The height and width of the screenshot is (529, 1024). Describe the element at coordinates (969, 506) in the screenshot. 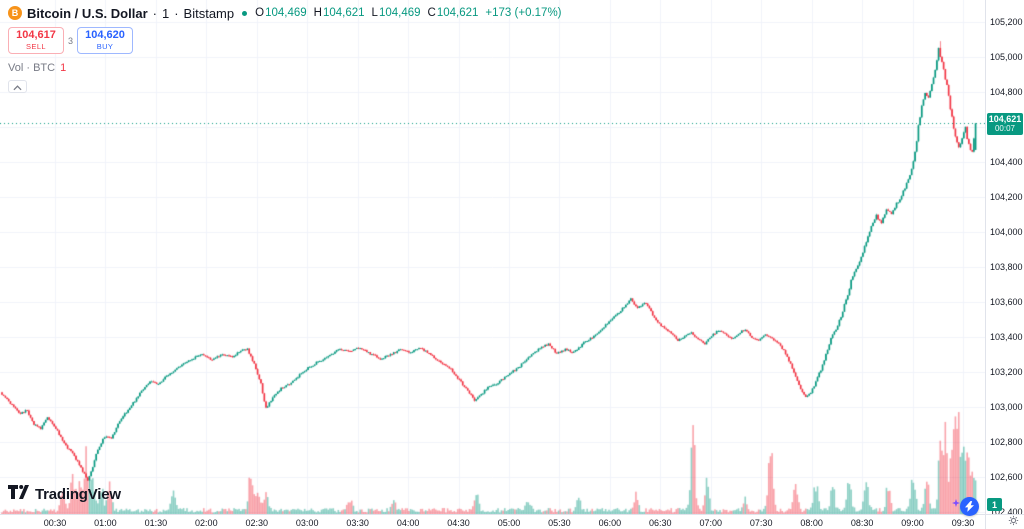

I see `lightning-bolt-icon` at that location.